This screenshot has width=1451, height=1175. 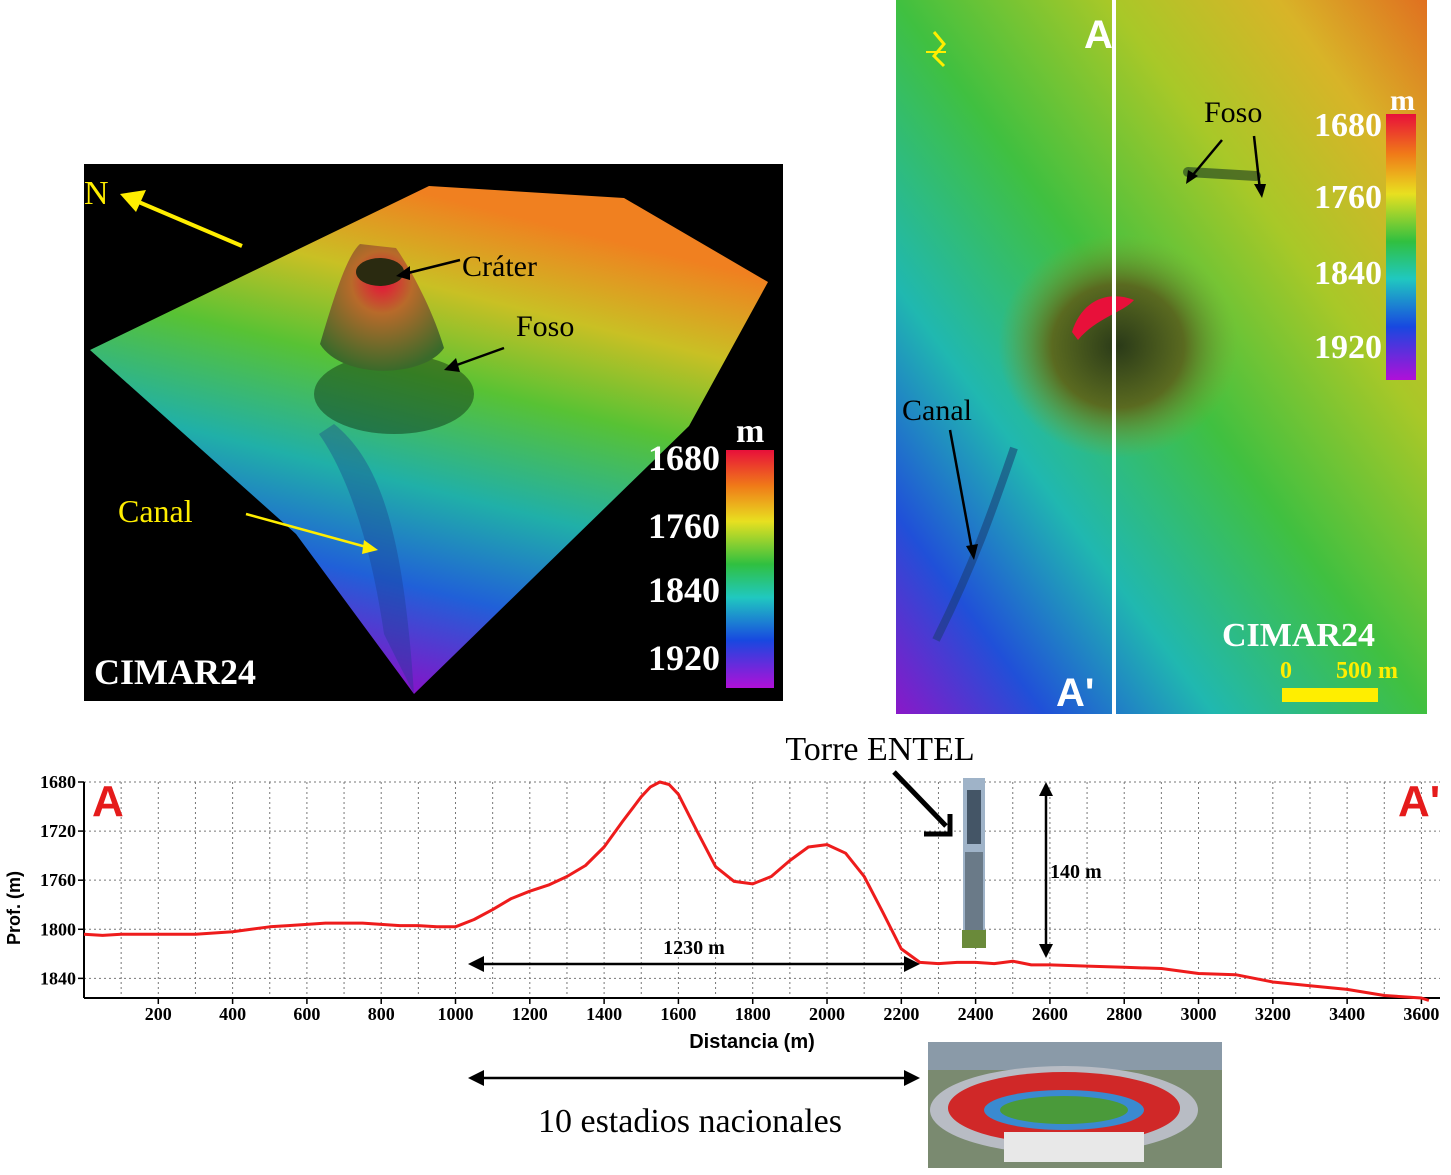 What do you see at coordinates (1124, 1014) in the screenshot?
I see `x-tick-label: 2800` at bounding box center [1124, 1014].